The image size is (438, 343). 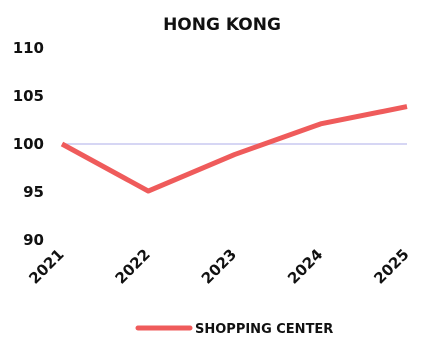 I want to click on x-axis-ticks: 2021 2022 2023 2024 2025, so click(x=218, y=266).